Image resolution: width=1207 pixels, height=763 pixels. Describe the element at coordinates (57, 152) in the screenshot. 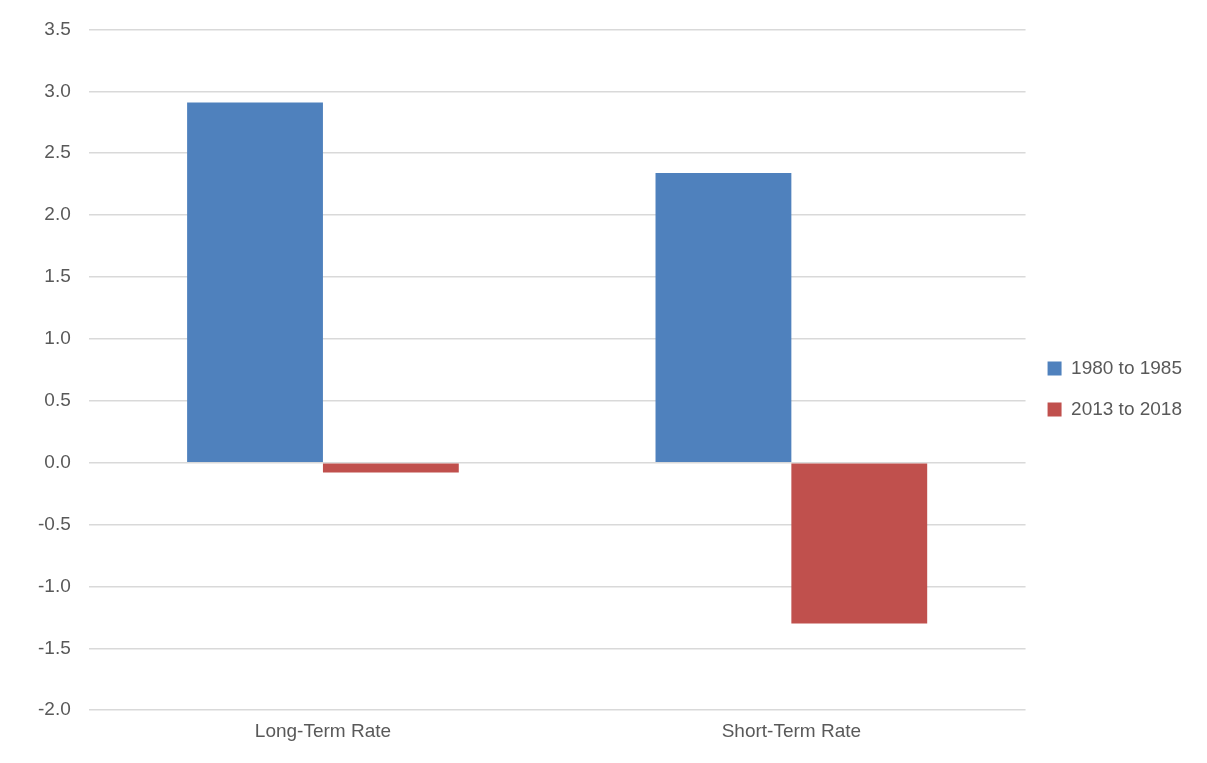

I see `y-tick-label: 2.5` at that location.